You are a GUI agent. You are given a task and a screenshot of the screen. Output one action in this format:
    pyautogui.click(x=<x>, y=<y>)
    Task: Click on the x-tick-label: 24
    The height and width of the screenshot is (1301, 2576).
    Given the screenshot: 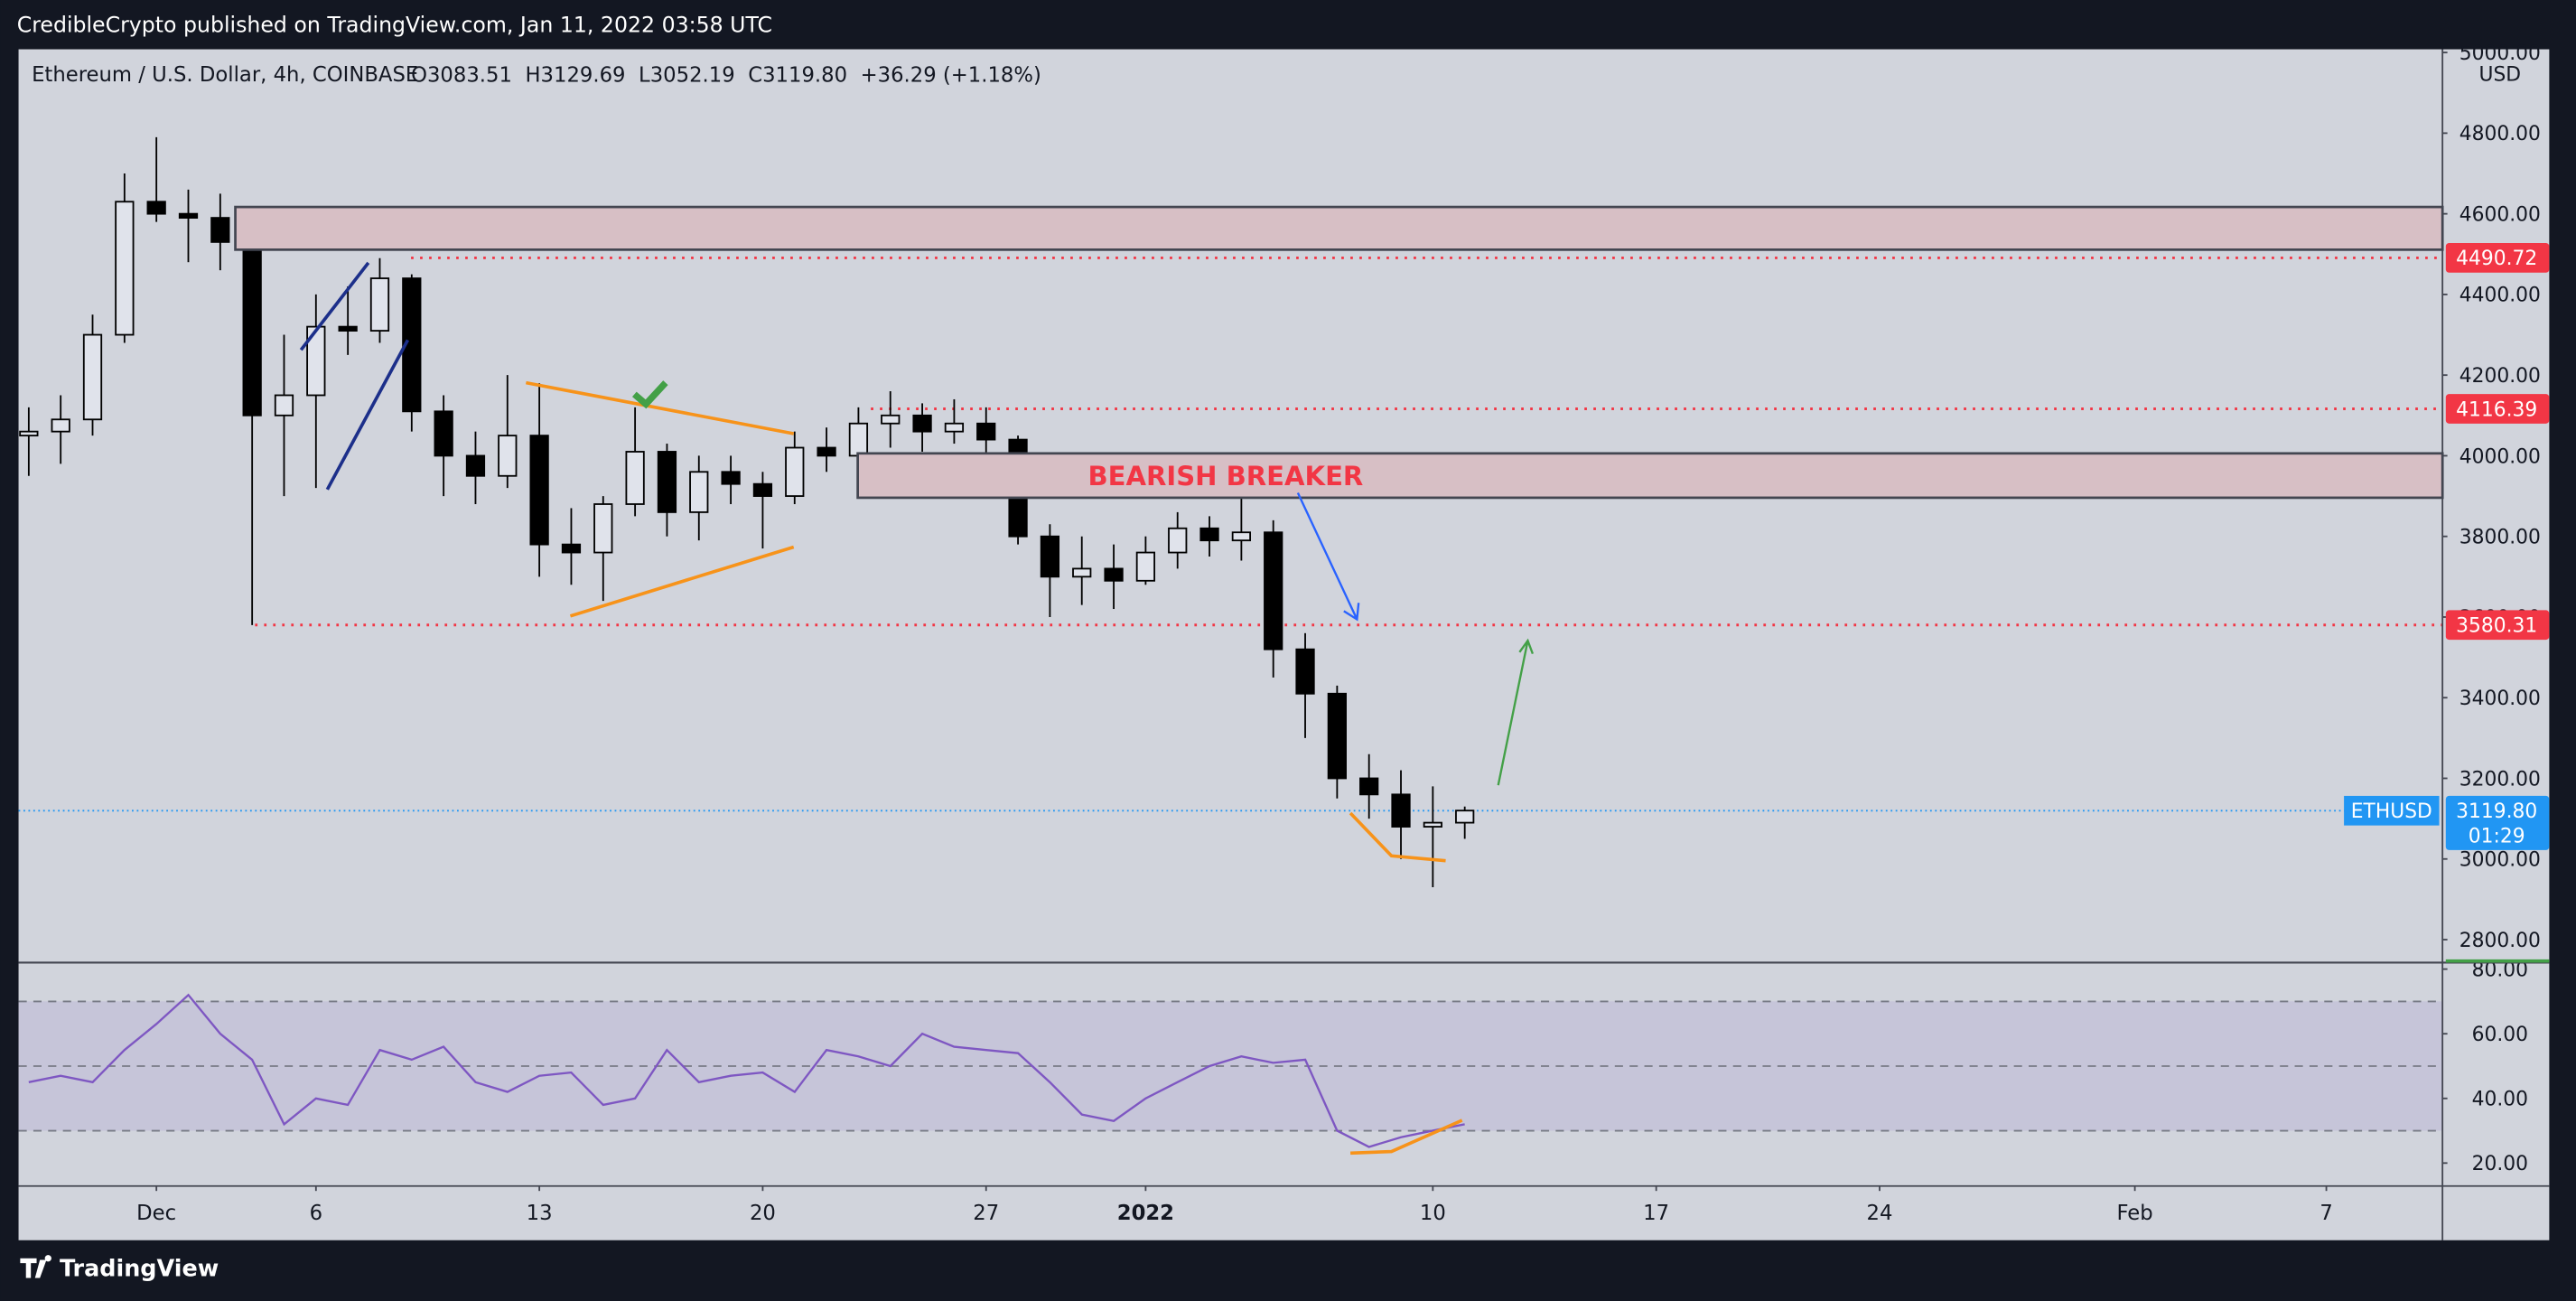 What is the action you would take?
    pyautogui.click(x=1880, y=1213)
    